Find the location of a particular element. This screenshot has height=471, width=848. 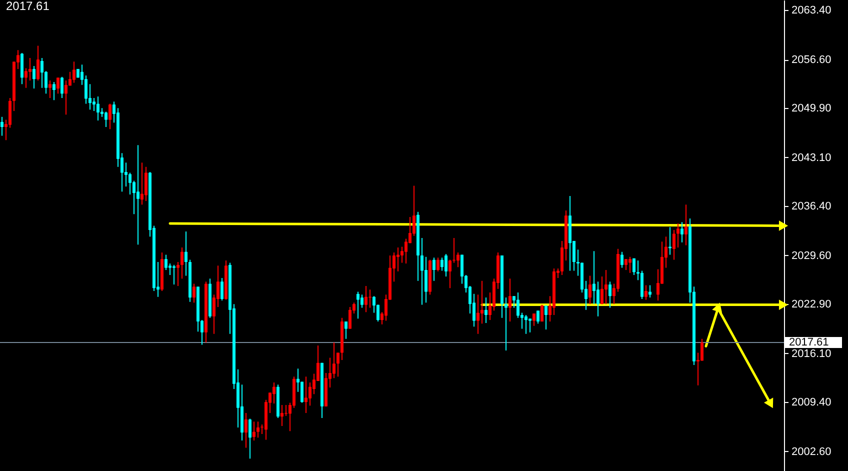

y-tick-label: 2043.10 is located at coordinates (812, 158).